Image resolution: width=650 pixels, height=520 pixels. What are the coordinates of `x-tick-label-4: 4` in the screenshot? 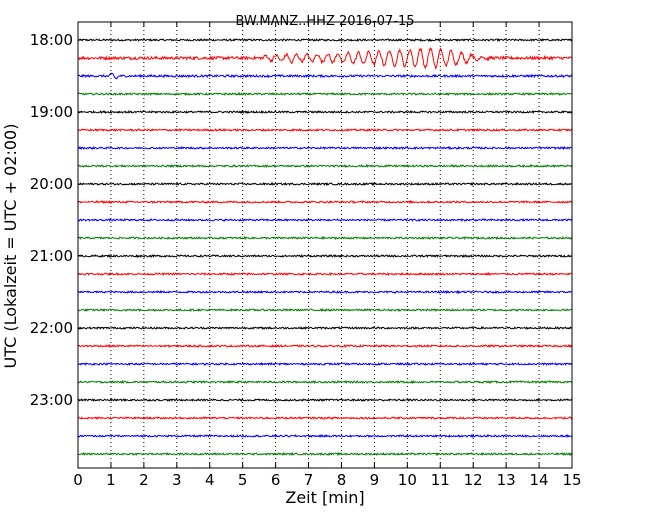 It's located at (210, 480).